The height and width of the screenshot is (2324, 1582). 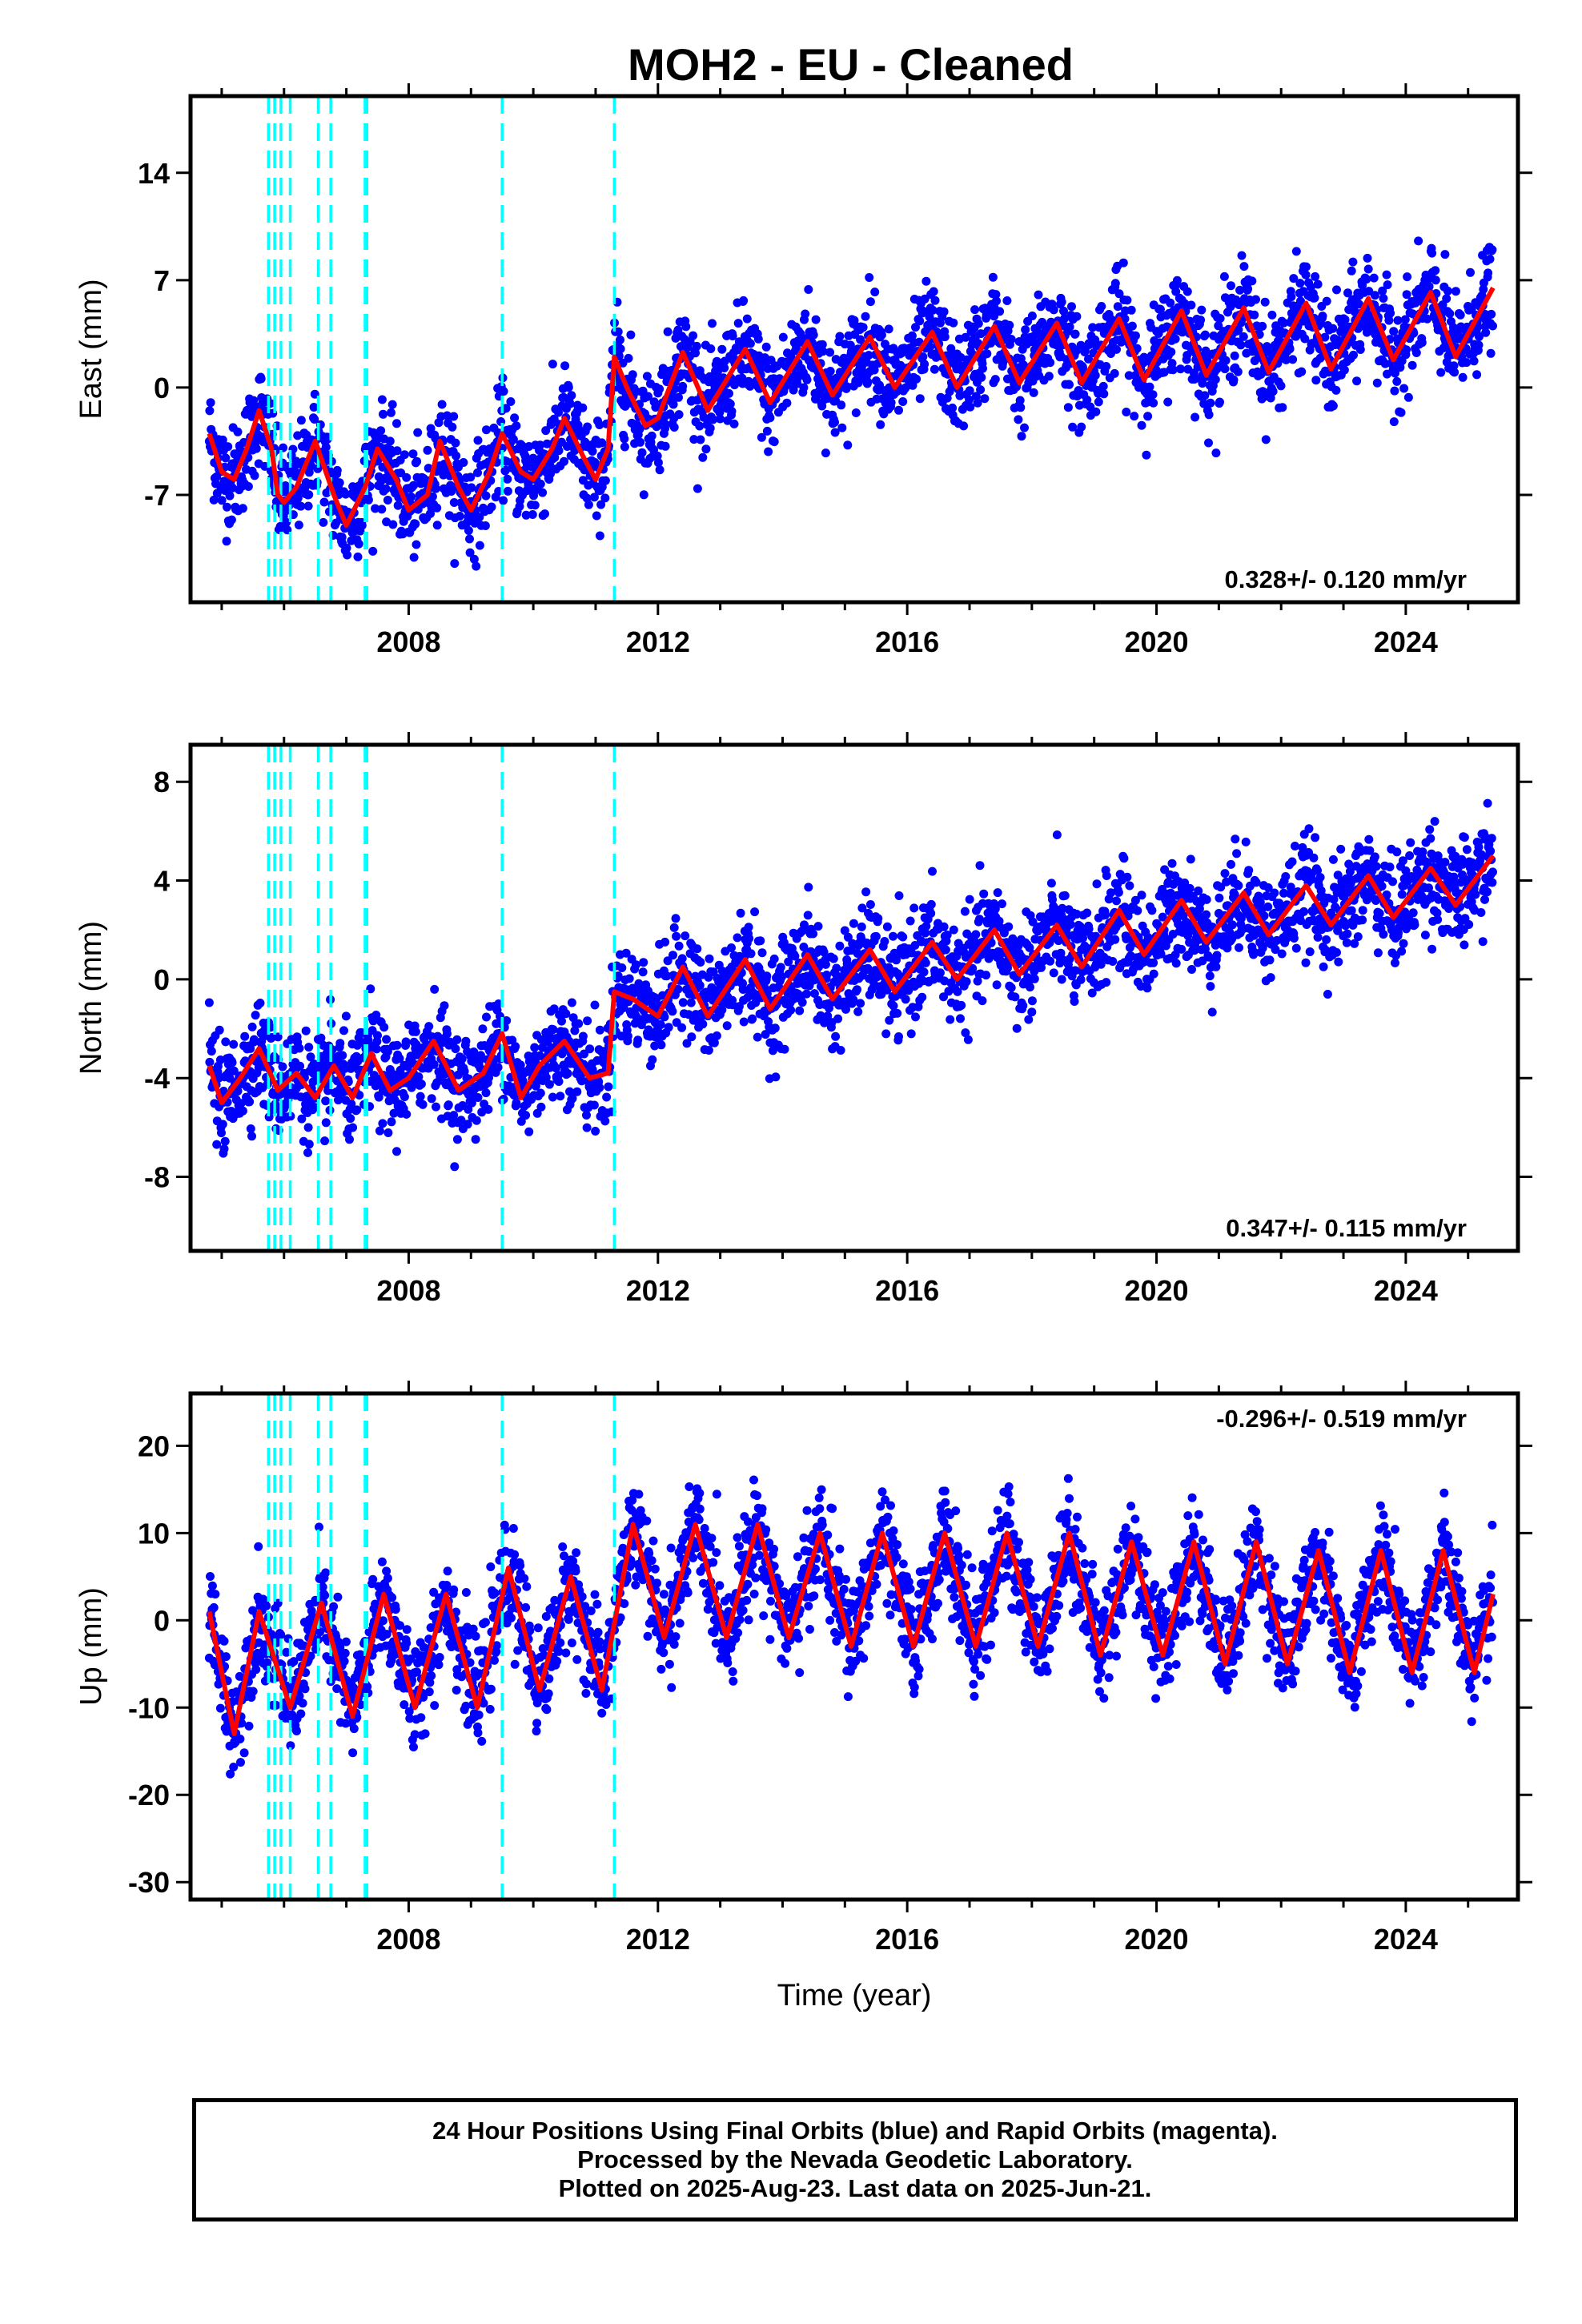 What do you see at coordinates (850, 985) in the screenshot?
I see `data-points` at bounding box center [850, 985].